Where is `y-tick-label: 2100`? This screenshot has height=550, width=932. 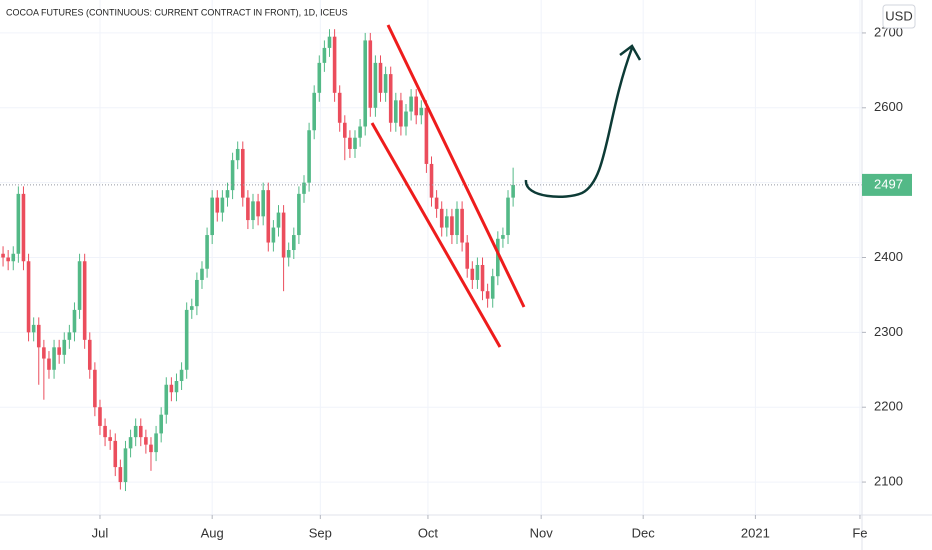 y-tick-label: 2100 is located at coordinates (888, 481).